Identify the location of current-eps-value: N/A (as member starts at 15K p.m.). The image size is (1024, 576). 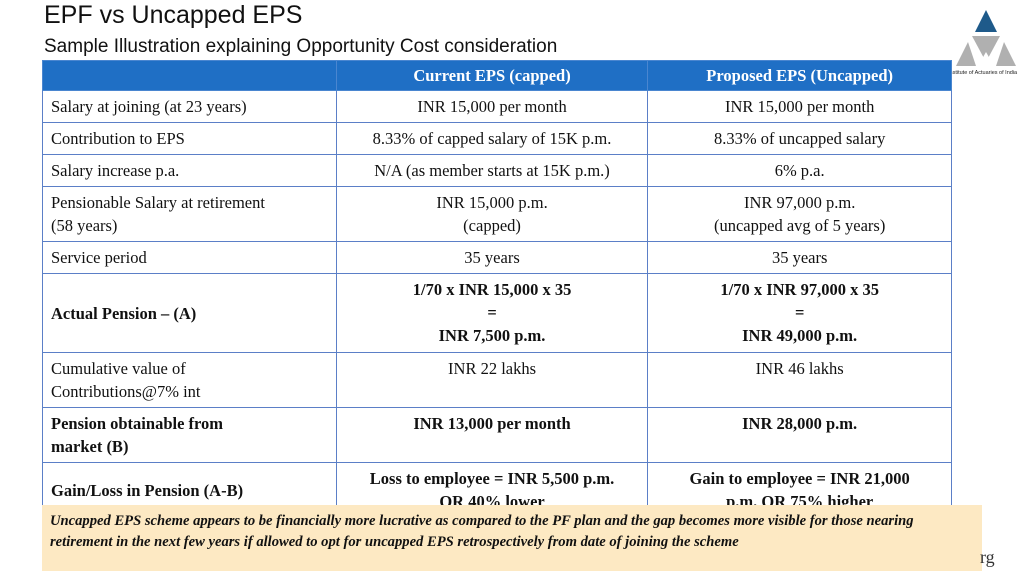
(492, 170).